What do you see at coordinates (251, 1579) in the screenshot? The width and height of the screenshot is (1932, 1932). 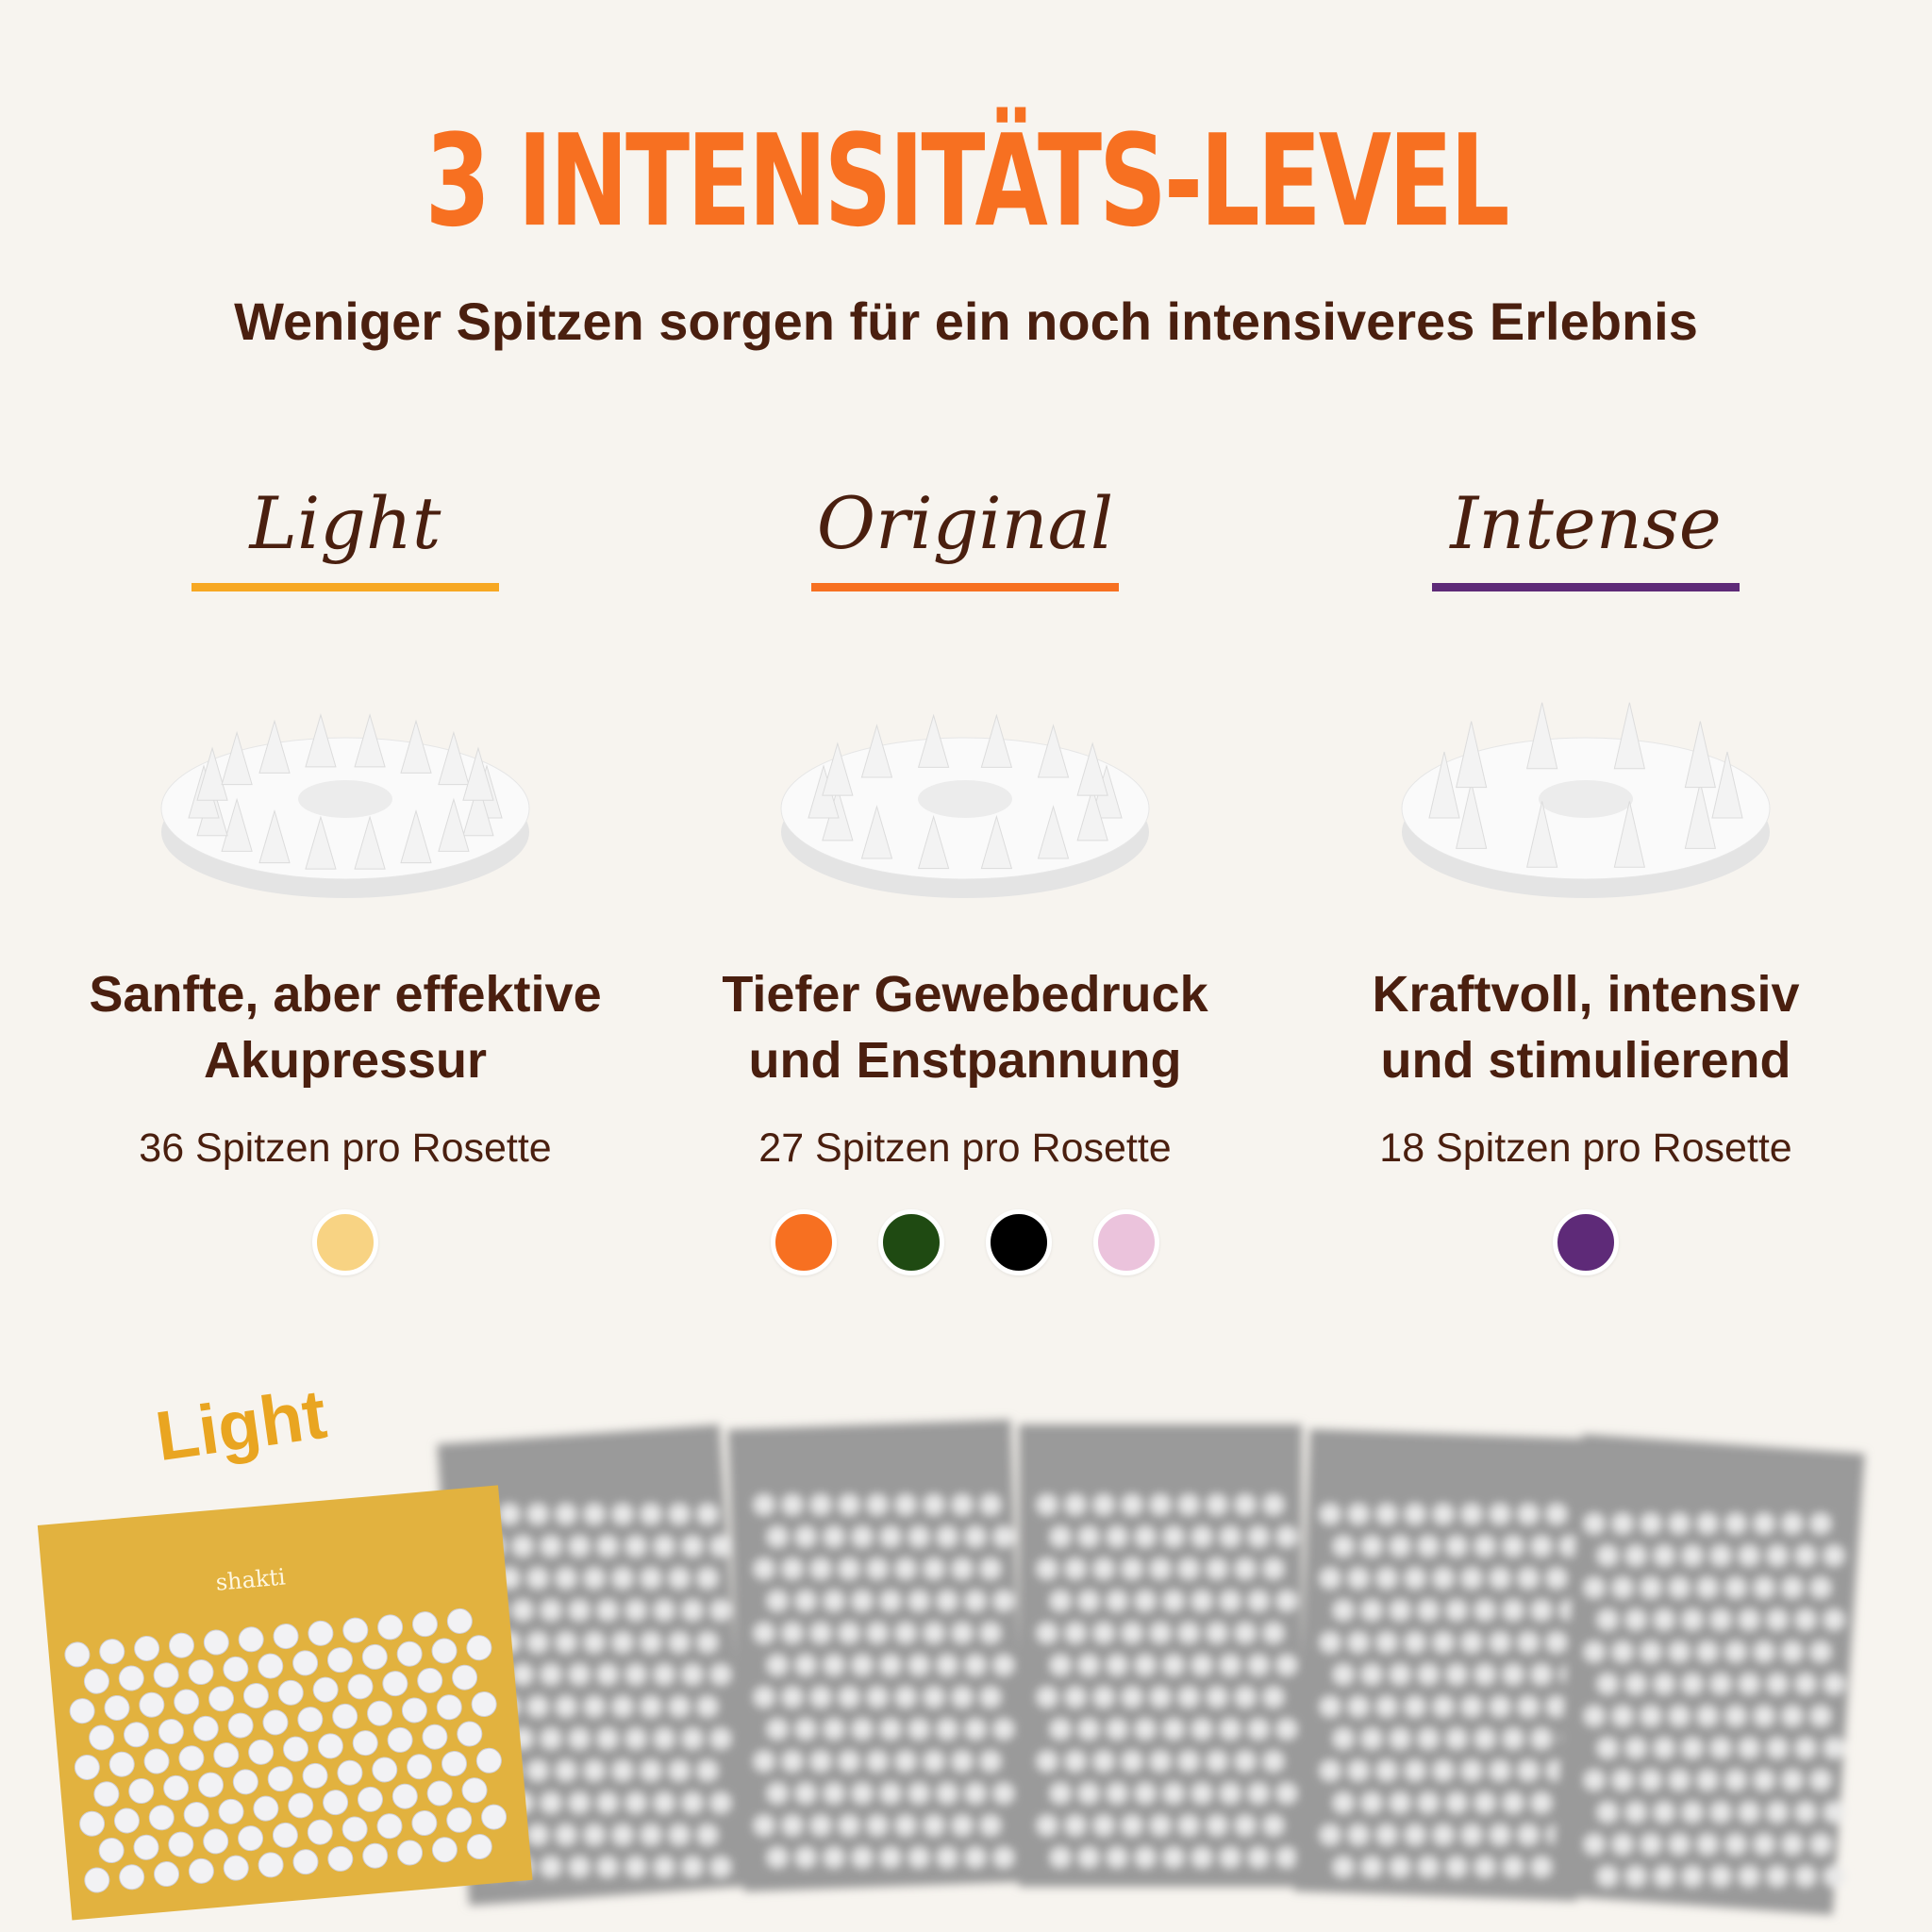 I see `brand-logo: shakti` at bounding box center [251, 1579].